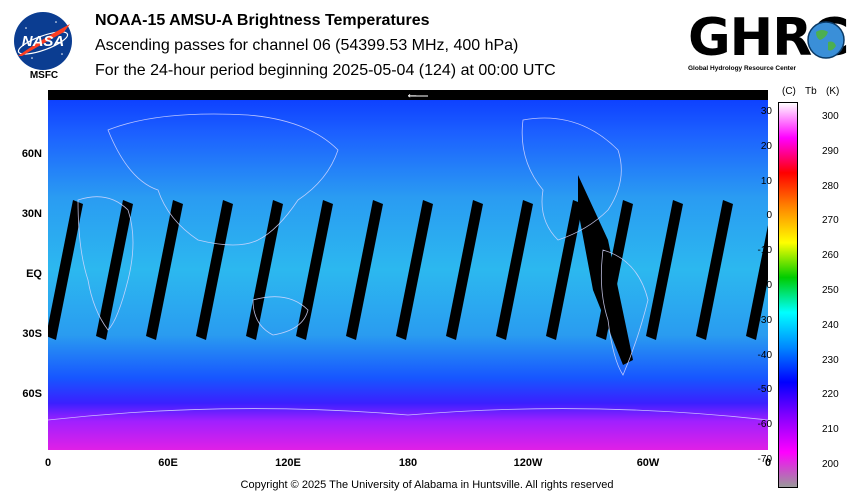 The image size is (854, 502). I want to click on ghrc-logo: GHRC Global Hydrology Resource Center, so click(768, 43).